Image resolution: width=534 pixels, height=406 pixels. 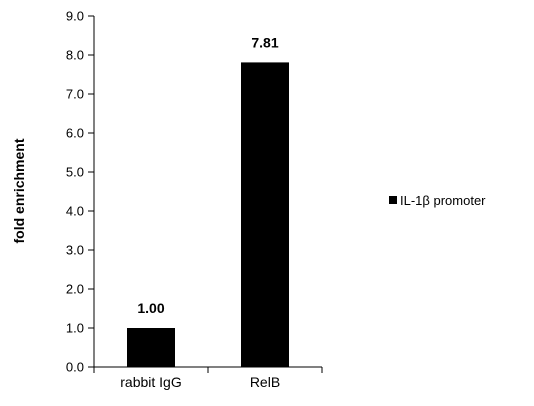 What do you see at coordinates (200, 382) in the screenshot?
I see `x-labels: rabbit IgG RelB` at bounding box center [200, 382].